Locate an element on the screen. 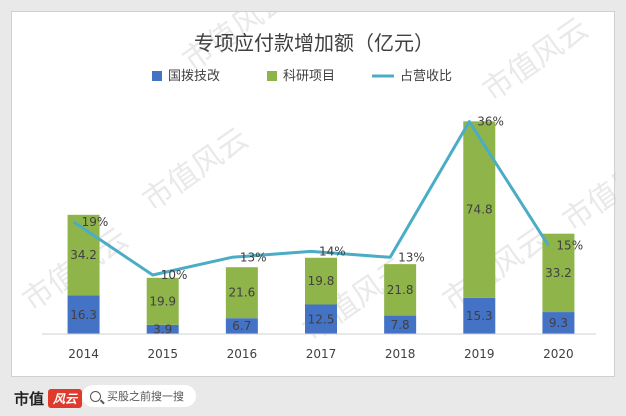 This screenshot has height=416, width=626. logo: 市值 风云 is located at coordinates (48, 398).